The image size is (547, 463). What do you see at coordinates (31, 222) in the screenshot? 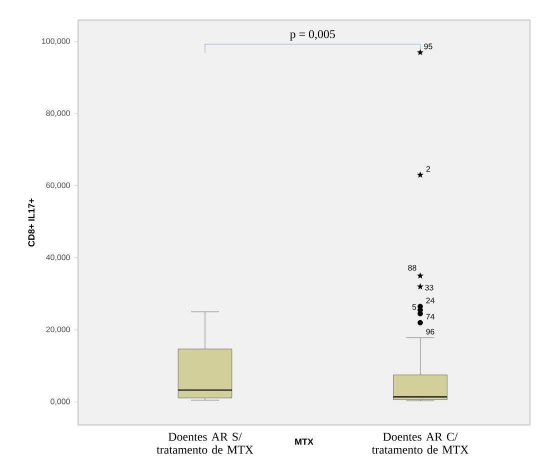
I see `y-axis-title: CD8+ IL17+` at bounding box center [31, 222].